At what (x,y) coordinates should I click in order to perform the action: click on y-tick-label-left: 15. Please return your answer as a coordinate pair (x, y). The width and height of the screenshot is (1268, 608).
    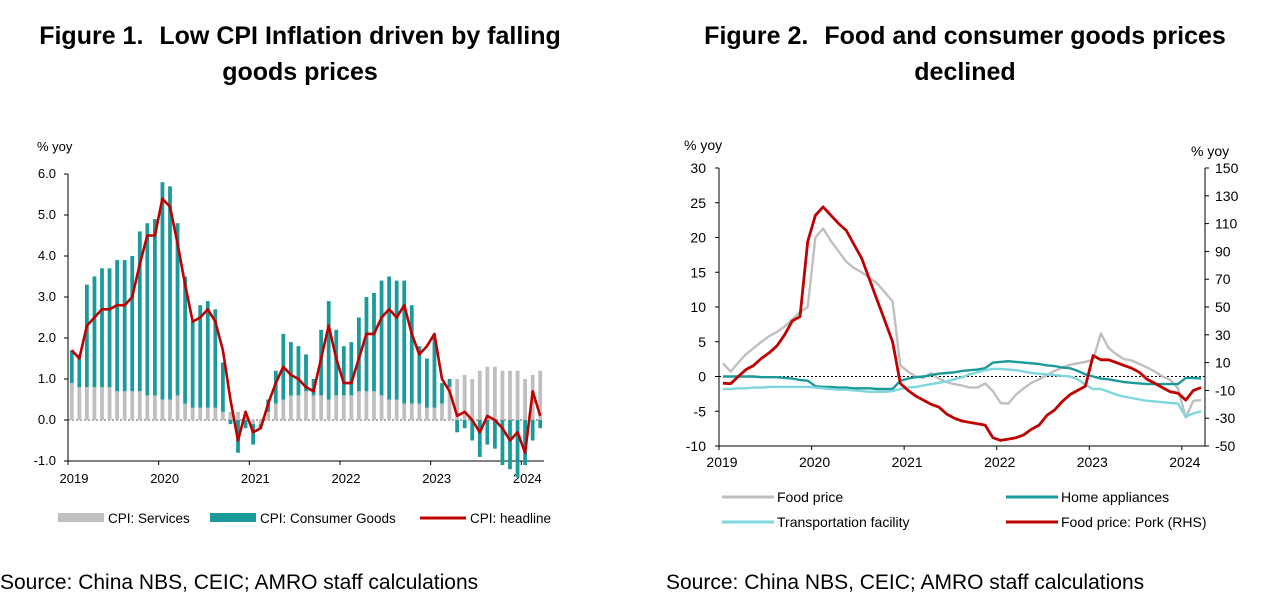
    Looking at the image, I should click on (698, 272).